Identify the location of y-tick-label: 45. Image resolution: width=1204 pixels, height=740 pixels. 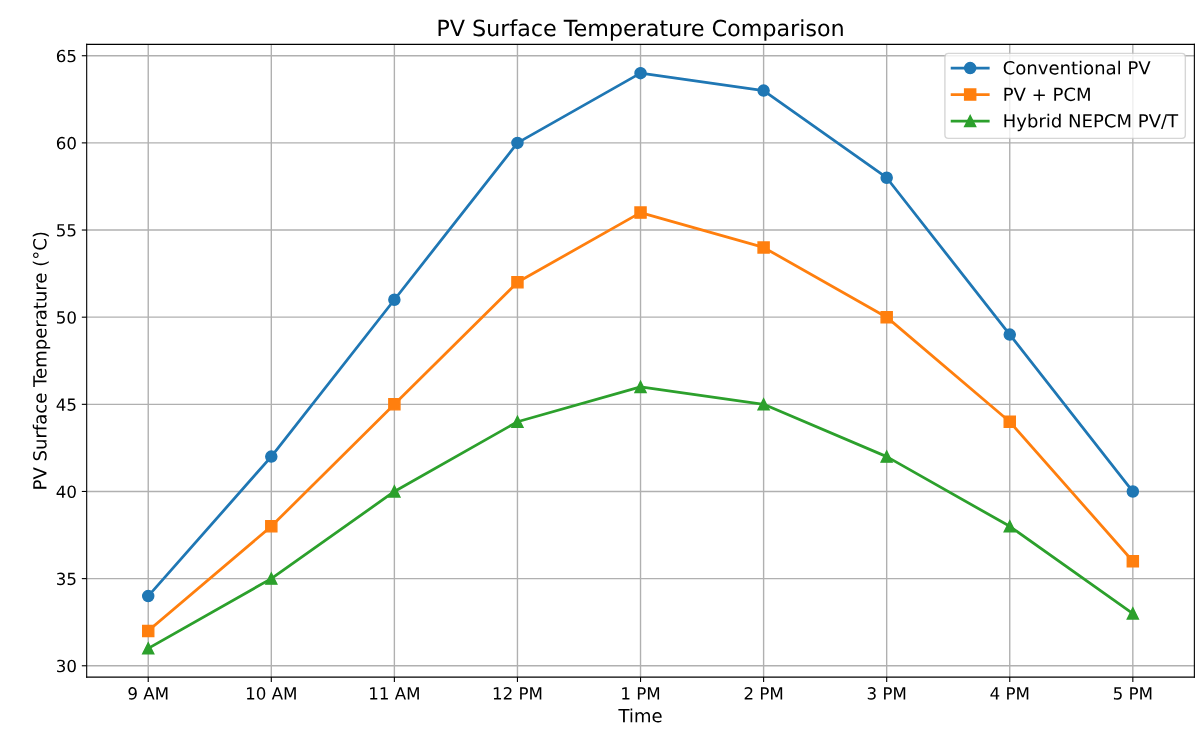
(66, 404).